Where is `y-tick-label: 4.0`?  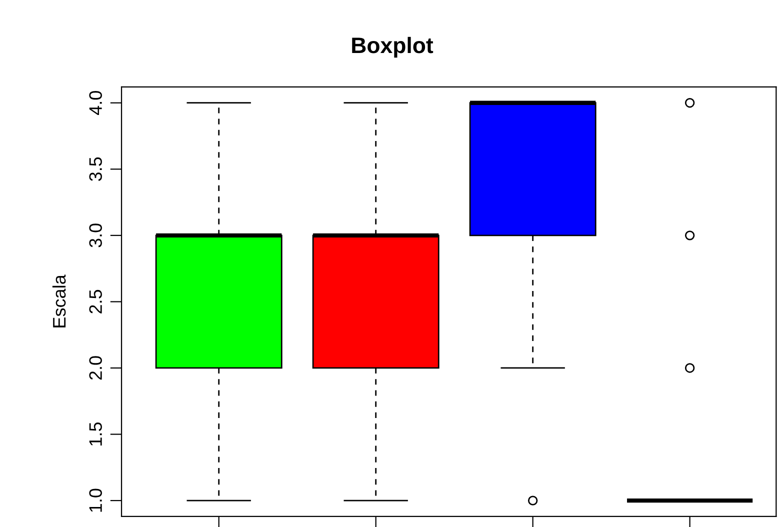 y-tick-label: 4.0 is located at coordinates (95, 103).